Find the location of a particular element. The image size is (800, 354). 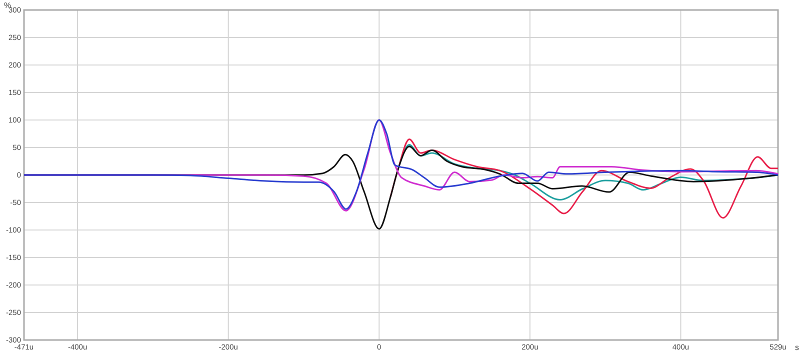

y-axis-title: % is located at coordinates (8, 5).